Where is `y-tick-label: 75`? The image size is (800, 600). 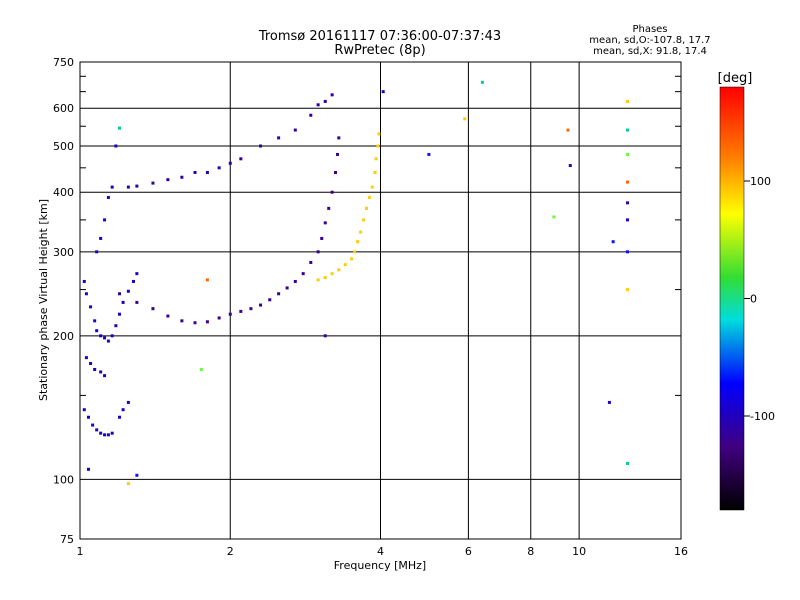
y-tick-label: 75 is located at coordinates (67, 539).